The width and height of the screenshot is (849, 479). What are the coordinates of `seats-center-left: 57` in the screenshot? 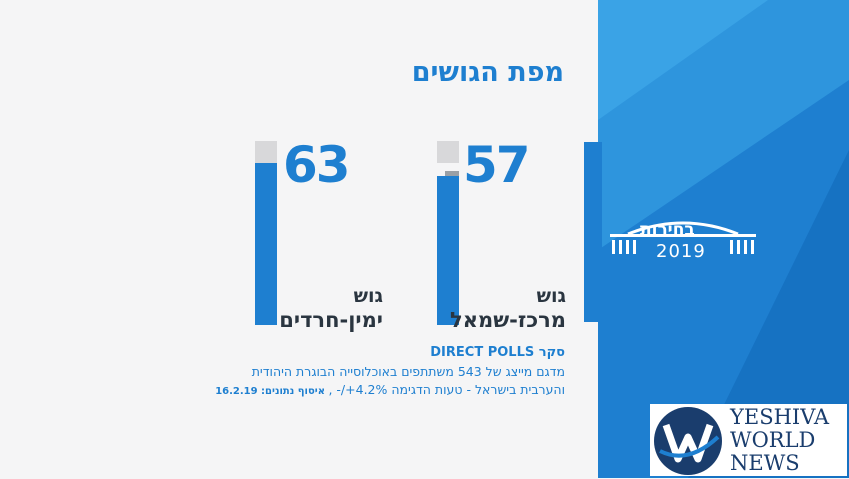 It's located at (497, 165).